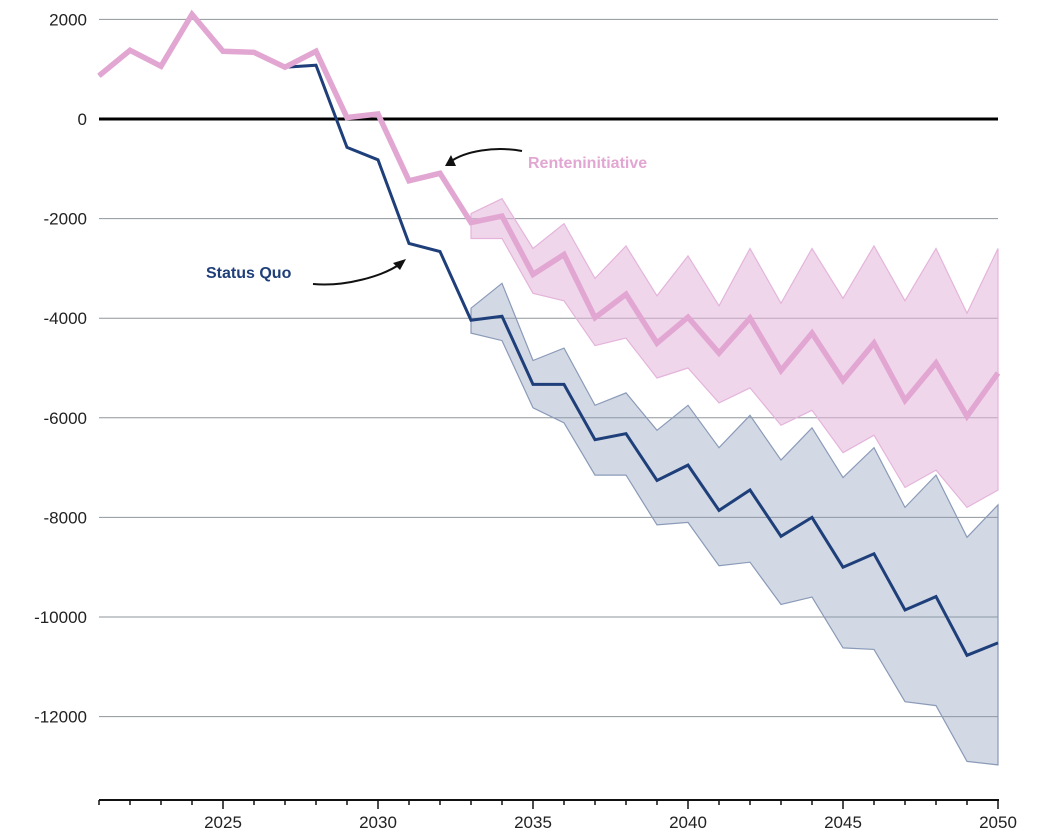 The width and height of the screenshot is (1040, 831). What do you see at coordinates (426, 217) in the screenshot?
I see `annotations: Renteninitiative Status Quo` at bounding box center [426, 217].